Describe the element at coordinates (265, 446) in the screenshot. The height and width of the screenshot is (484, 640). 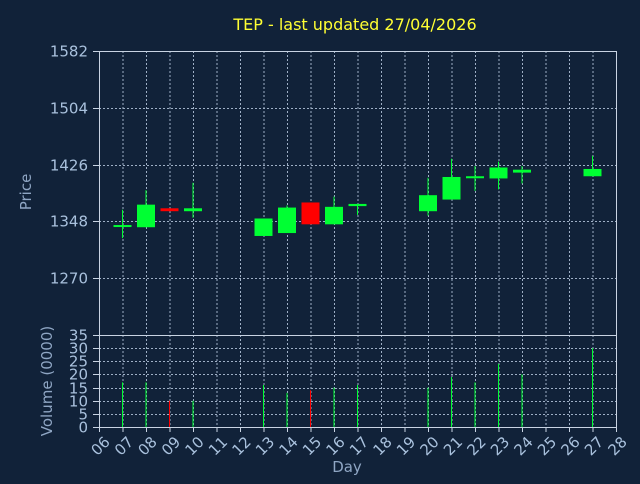
I see `day-tick-label: 13` at that location.